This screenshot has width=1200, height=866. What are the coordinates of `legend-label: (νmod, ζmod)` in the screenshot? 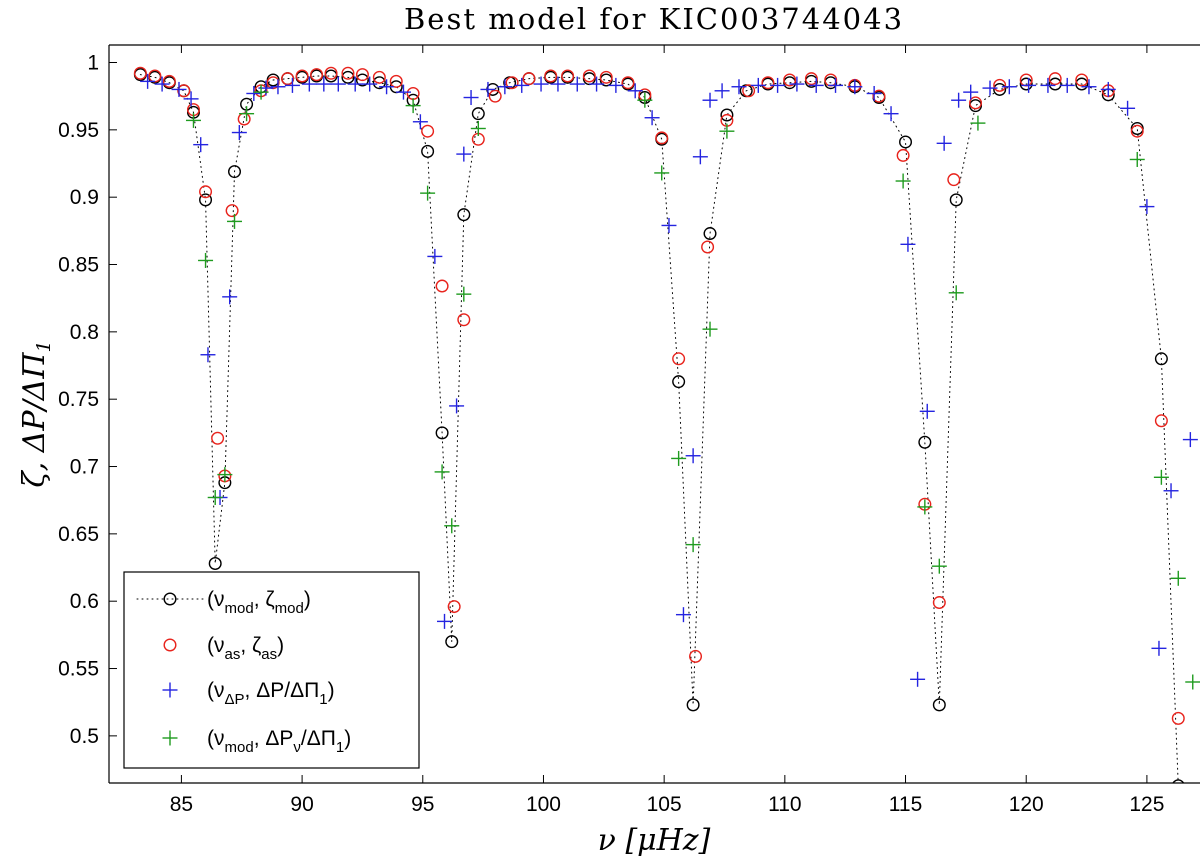 It's located at (259, 602).